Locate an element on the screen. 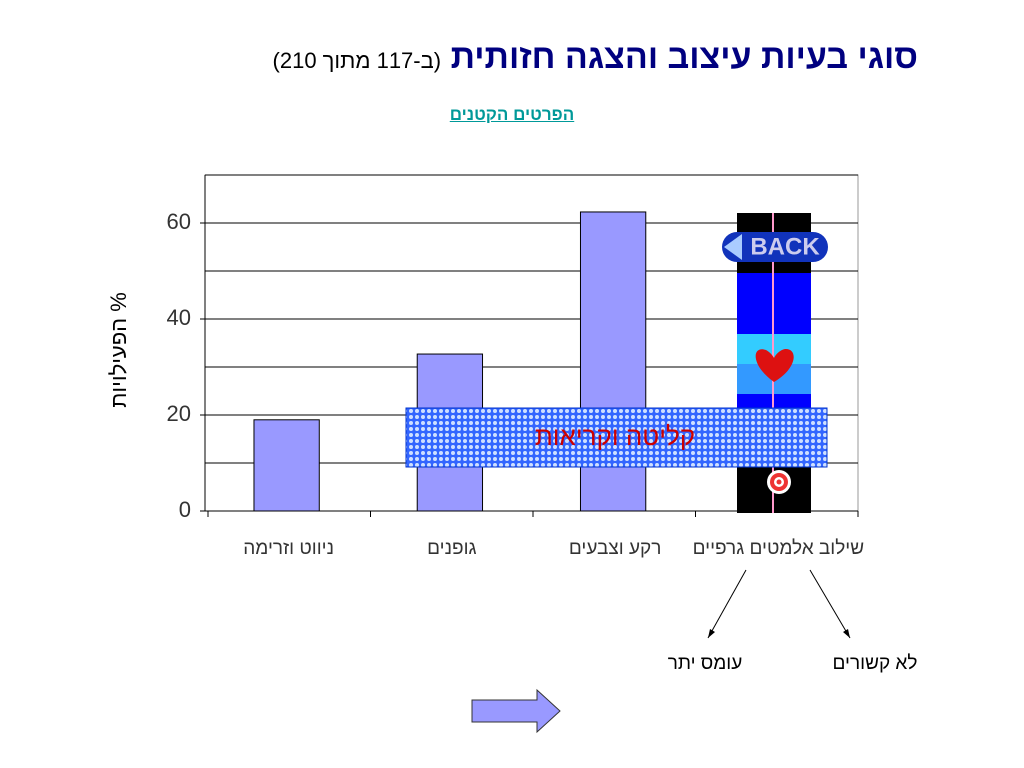 Image resolution: width=1024 pixels, height=768 pixels. y-tick-label: 60 is located at coordinates (179, 221).